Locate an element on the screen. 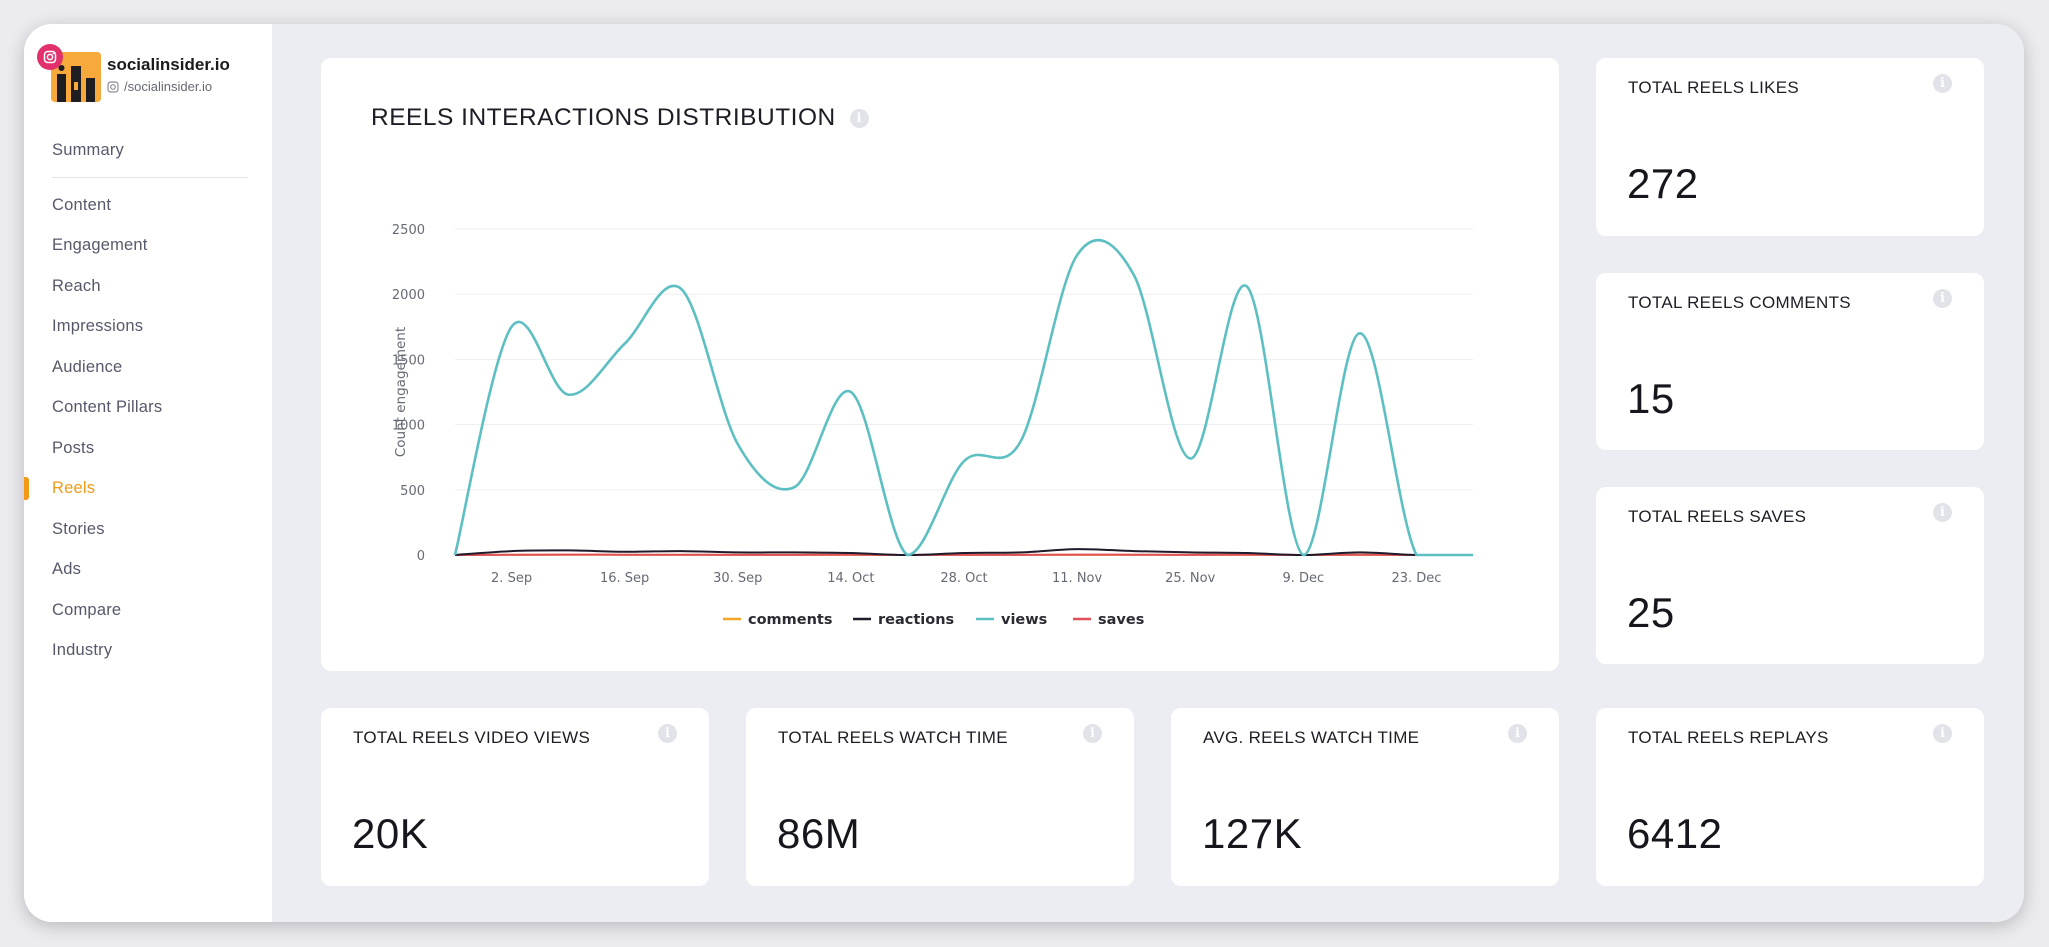  y-tick-label: 0 is located at coordinates (421, 556).